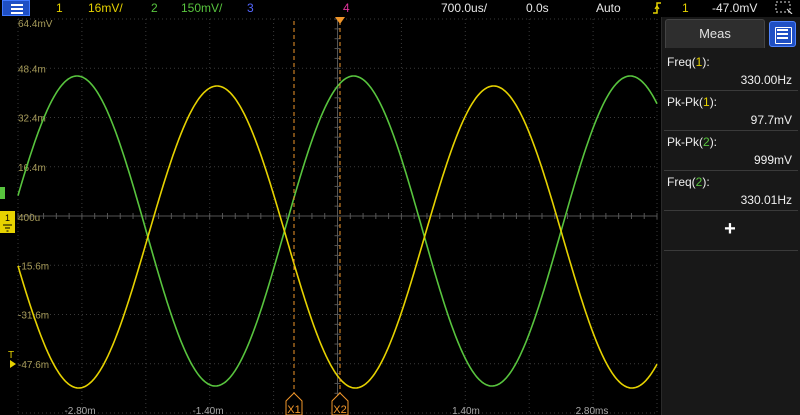 Image resolution: width=800 pixels, height=415 pixels. What do you see at coordinates (32, 69) in the screenshot?
I see `y-axis-label: 48.4m` at bounding box center [32, 69].